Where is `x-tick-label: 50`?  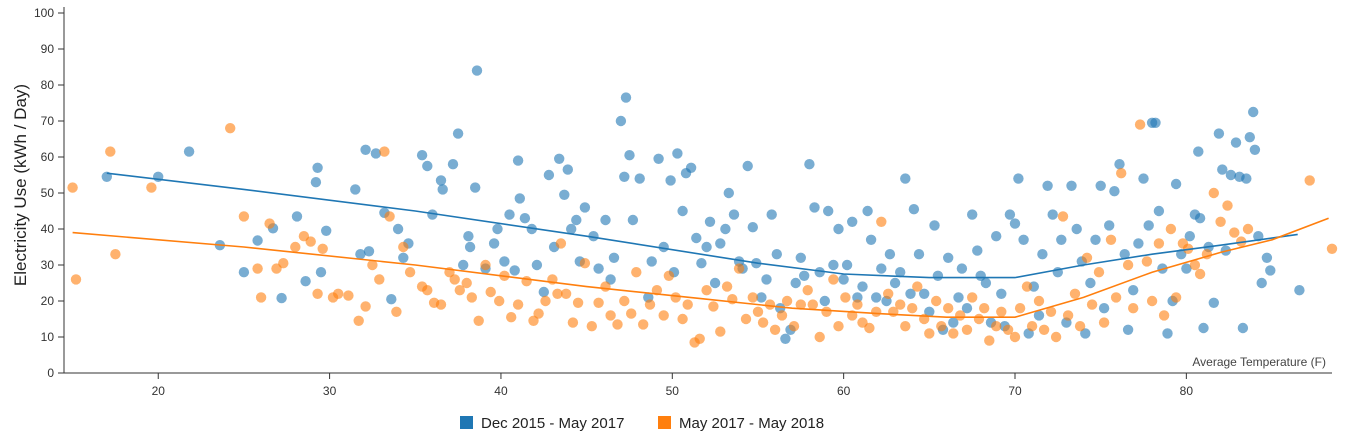 x-tick-label: 50 is located at coordinates (673, 391).